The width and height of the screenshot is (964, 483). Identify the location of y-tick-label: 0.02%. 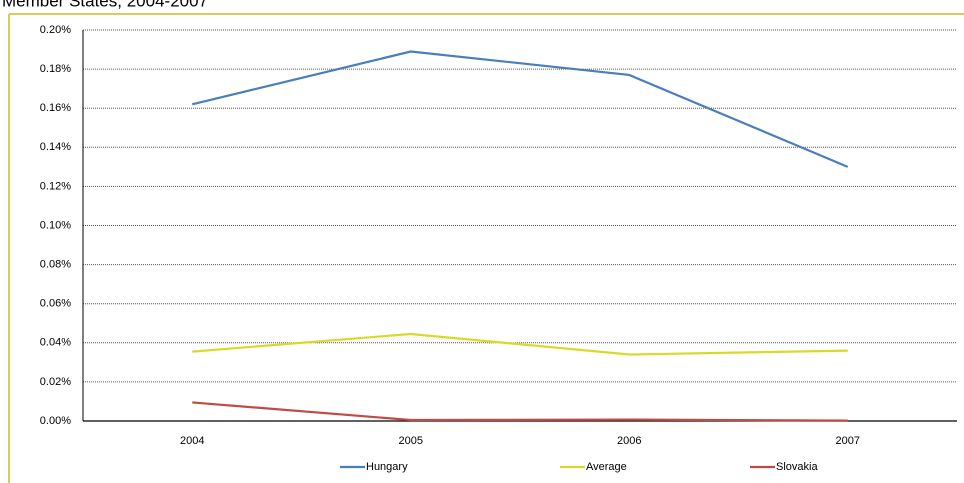
(55, 382).